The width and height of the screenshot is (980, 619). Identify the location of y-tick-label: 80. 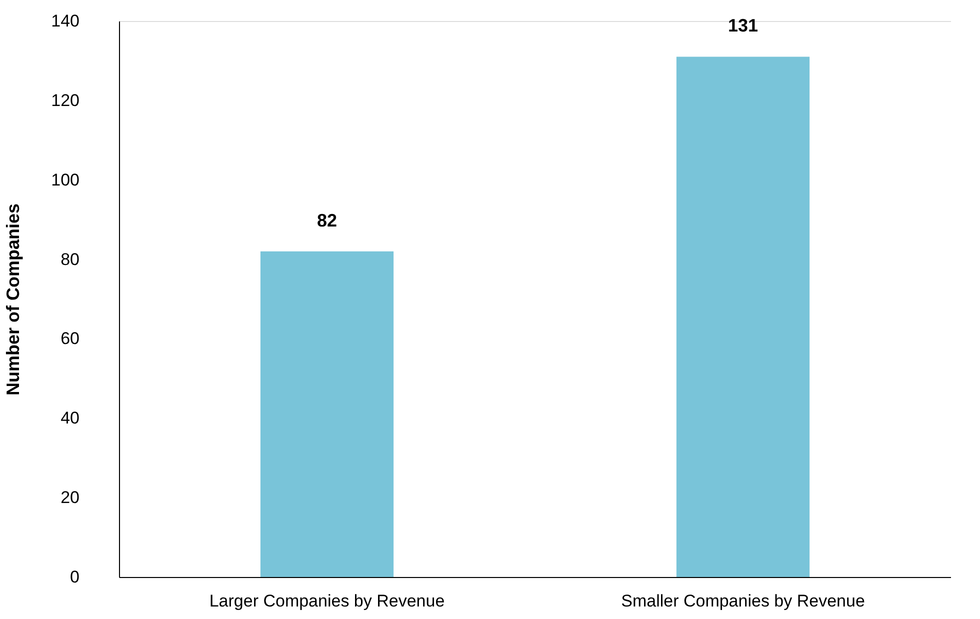
(70, 259).